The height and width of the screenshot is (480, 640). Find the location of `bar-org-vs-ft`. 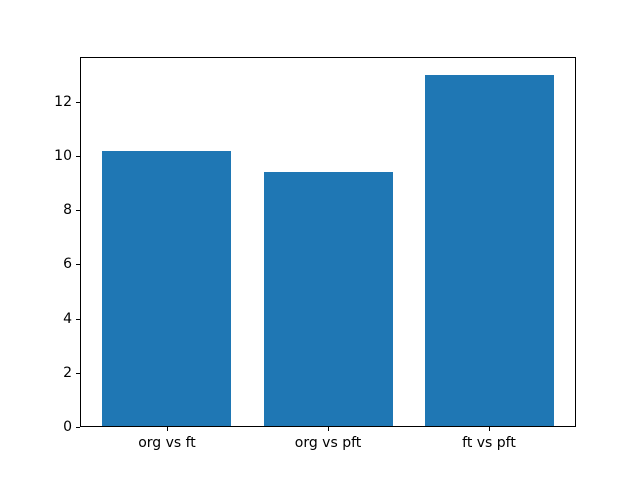

bar-org-vs-ft is located at coordinates (166, 288).